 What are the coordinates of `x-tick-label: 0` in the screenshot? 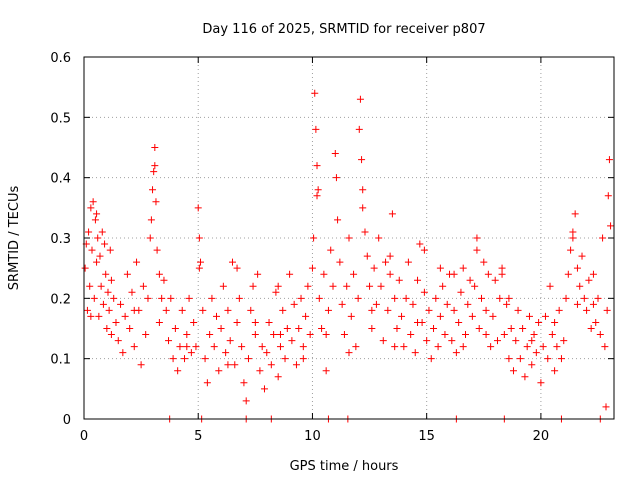 It's located at (84, 436).